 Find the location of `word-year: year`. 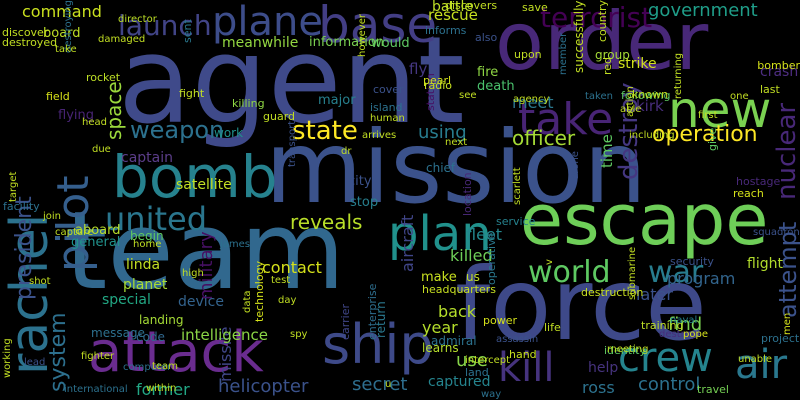

word-year: year is located at coordinates (440, 327).